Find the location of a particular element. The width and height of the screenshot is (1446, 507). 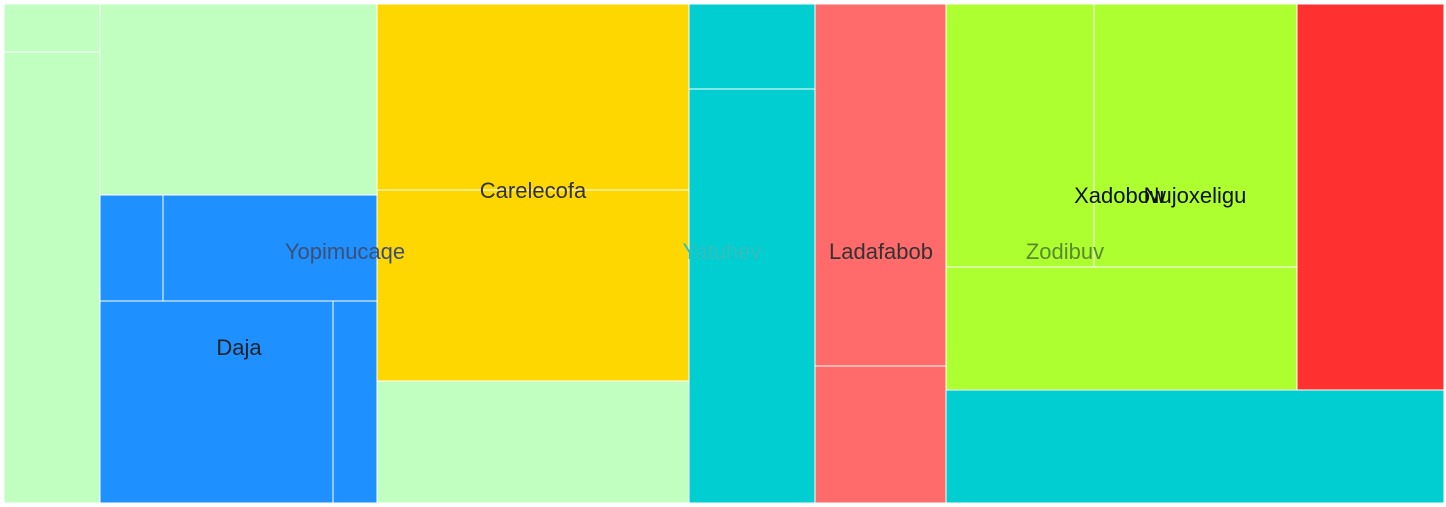

treemap-tile-t16 is located at coordinates (1195, 135).